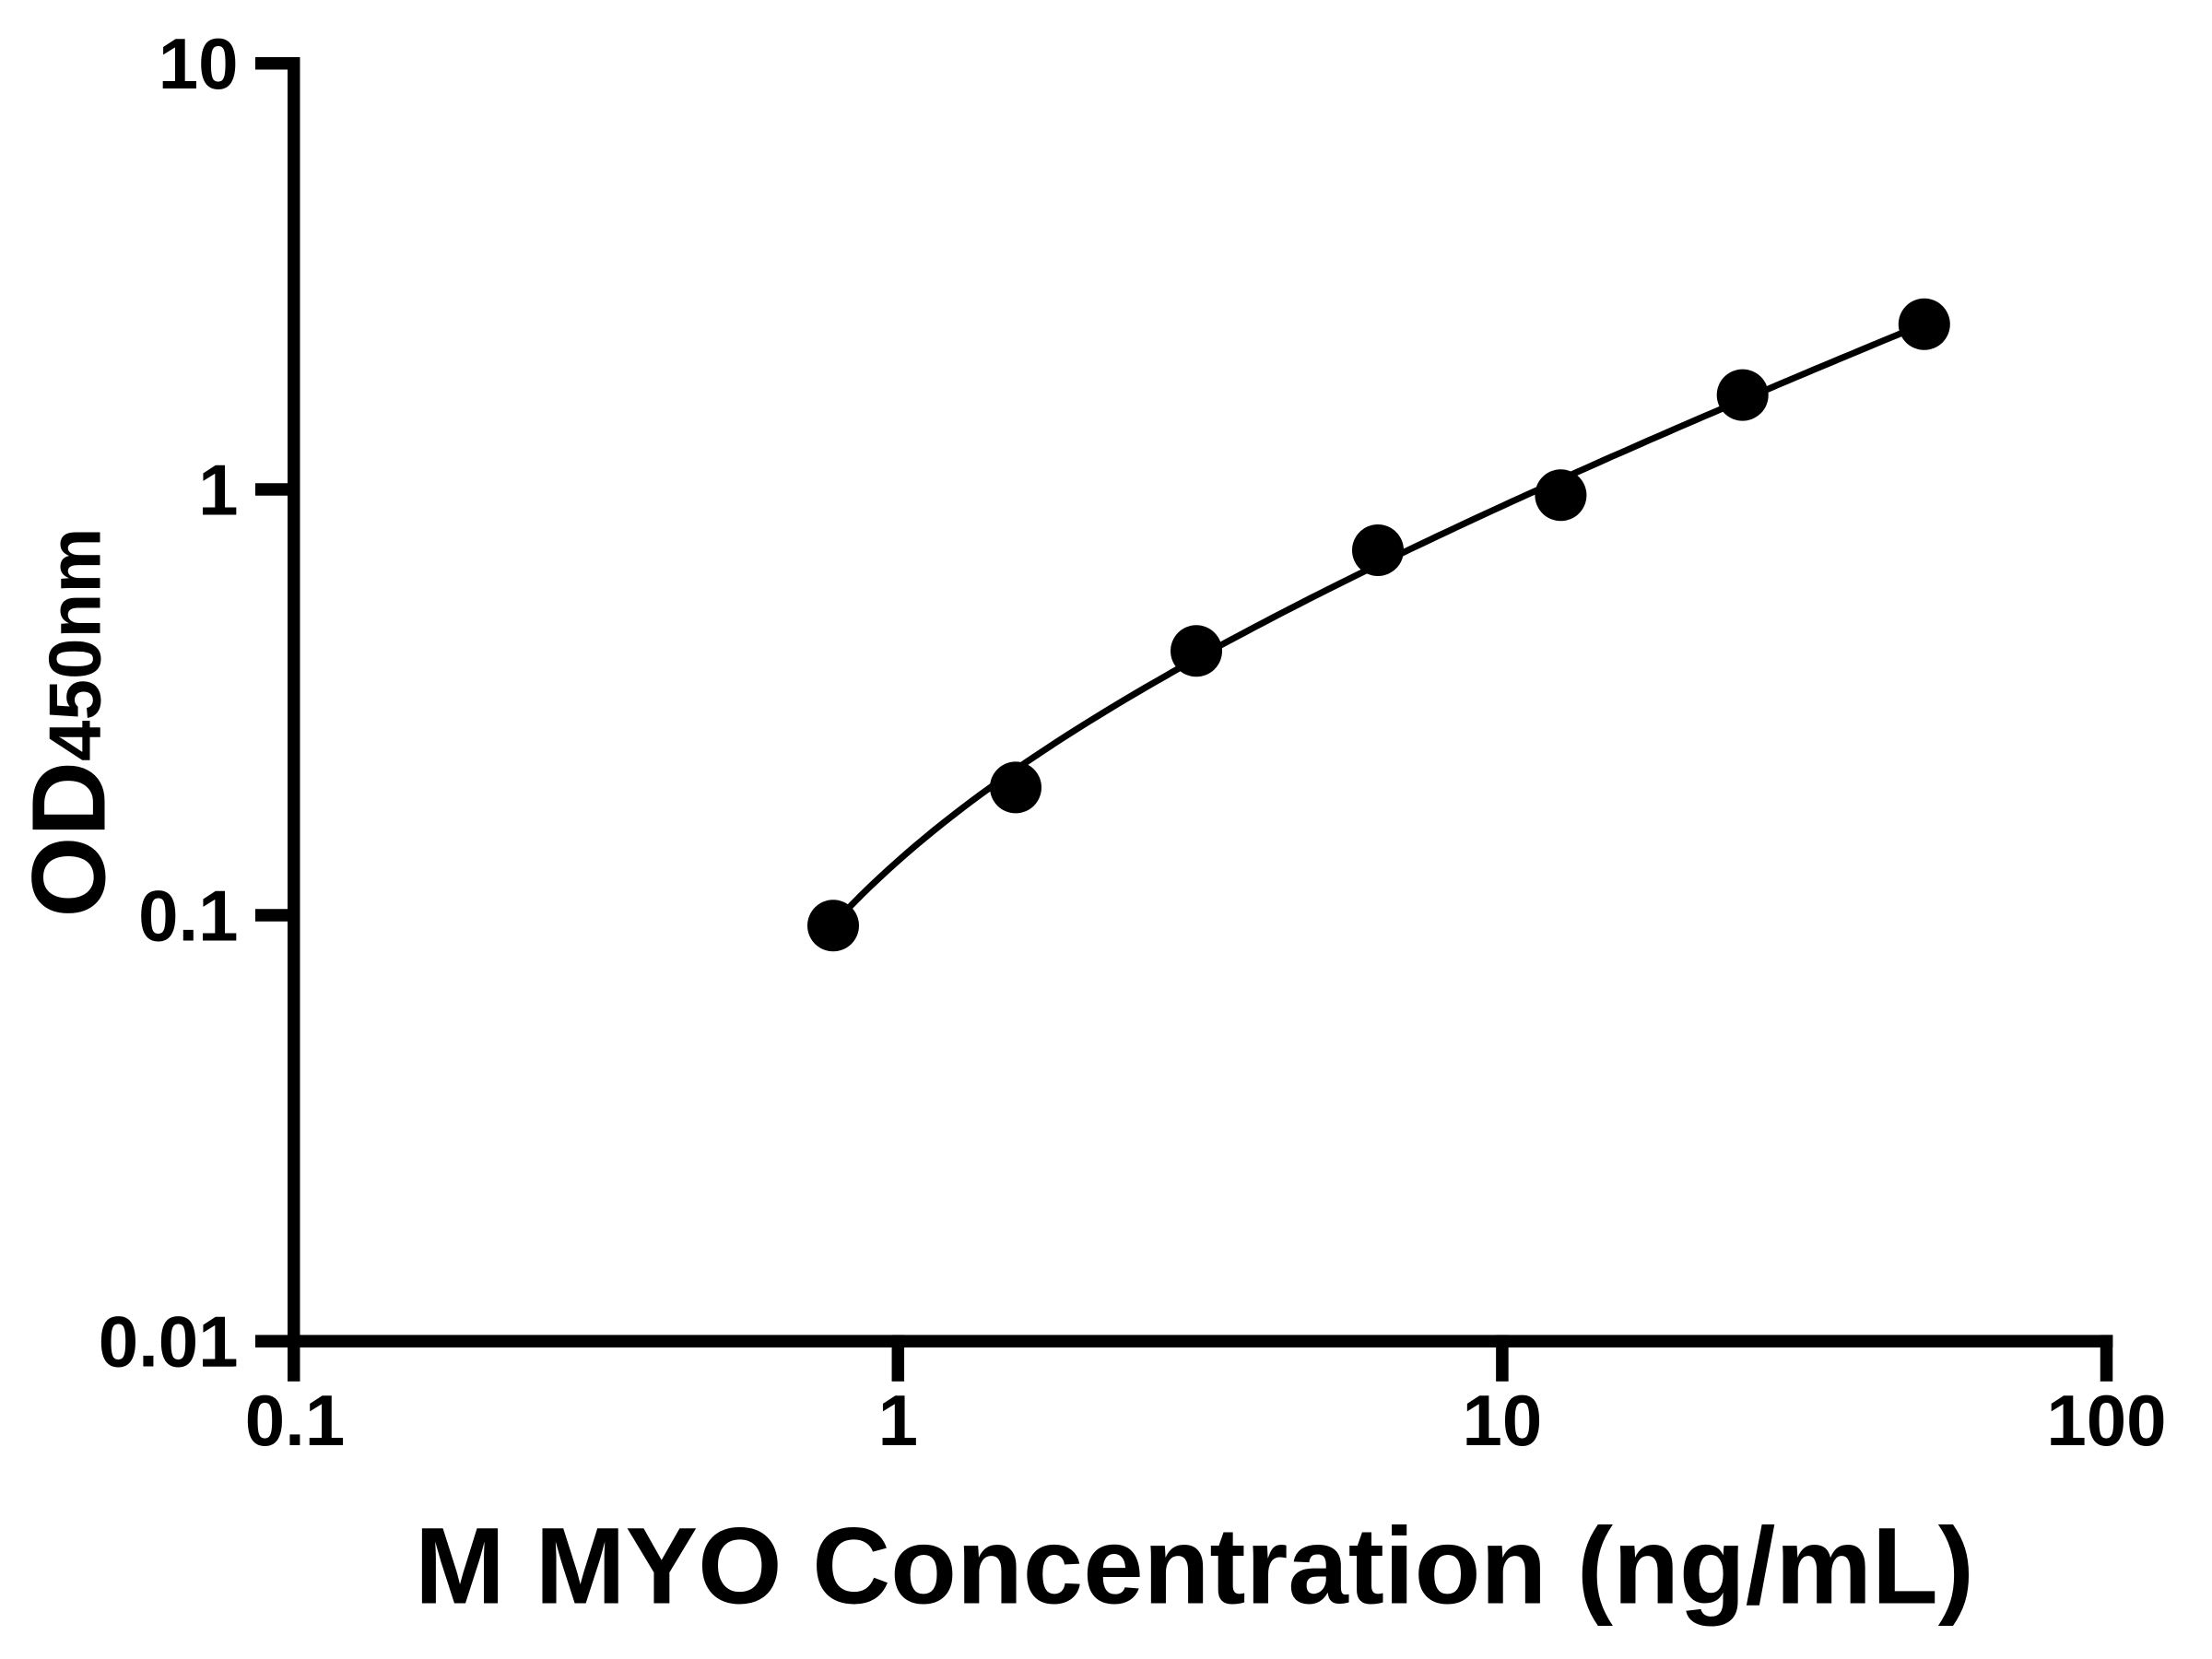  What do you see at coordinates (1194, 1566) in the screenshot?
I see `svg-text: M MYO Concentration (ng/mL)` at bounding box center [1194, 1566].